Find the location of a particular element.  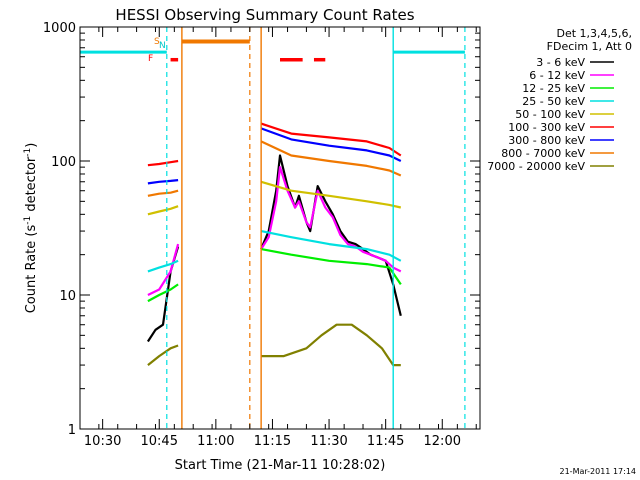

y-label-sup1: -1 is located at coordinates (28, 220).